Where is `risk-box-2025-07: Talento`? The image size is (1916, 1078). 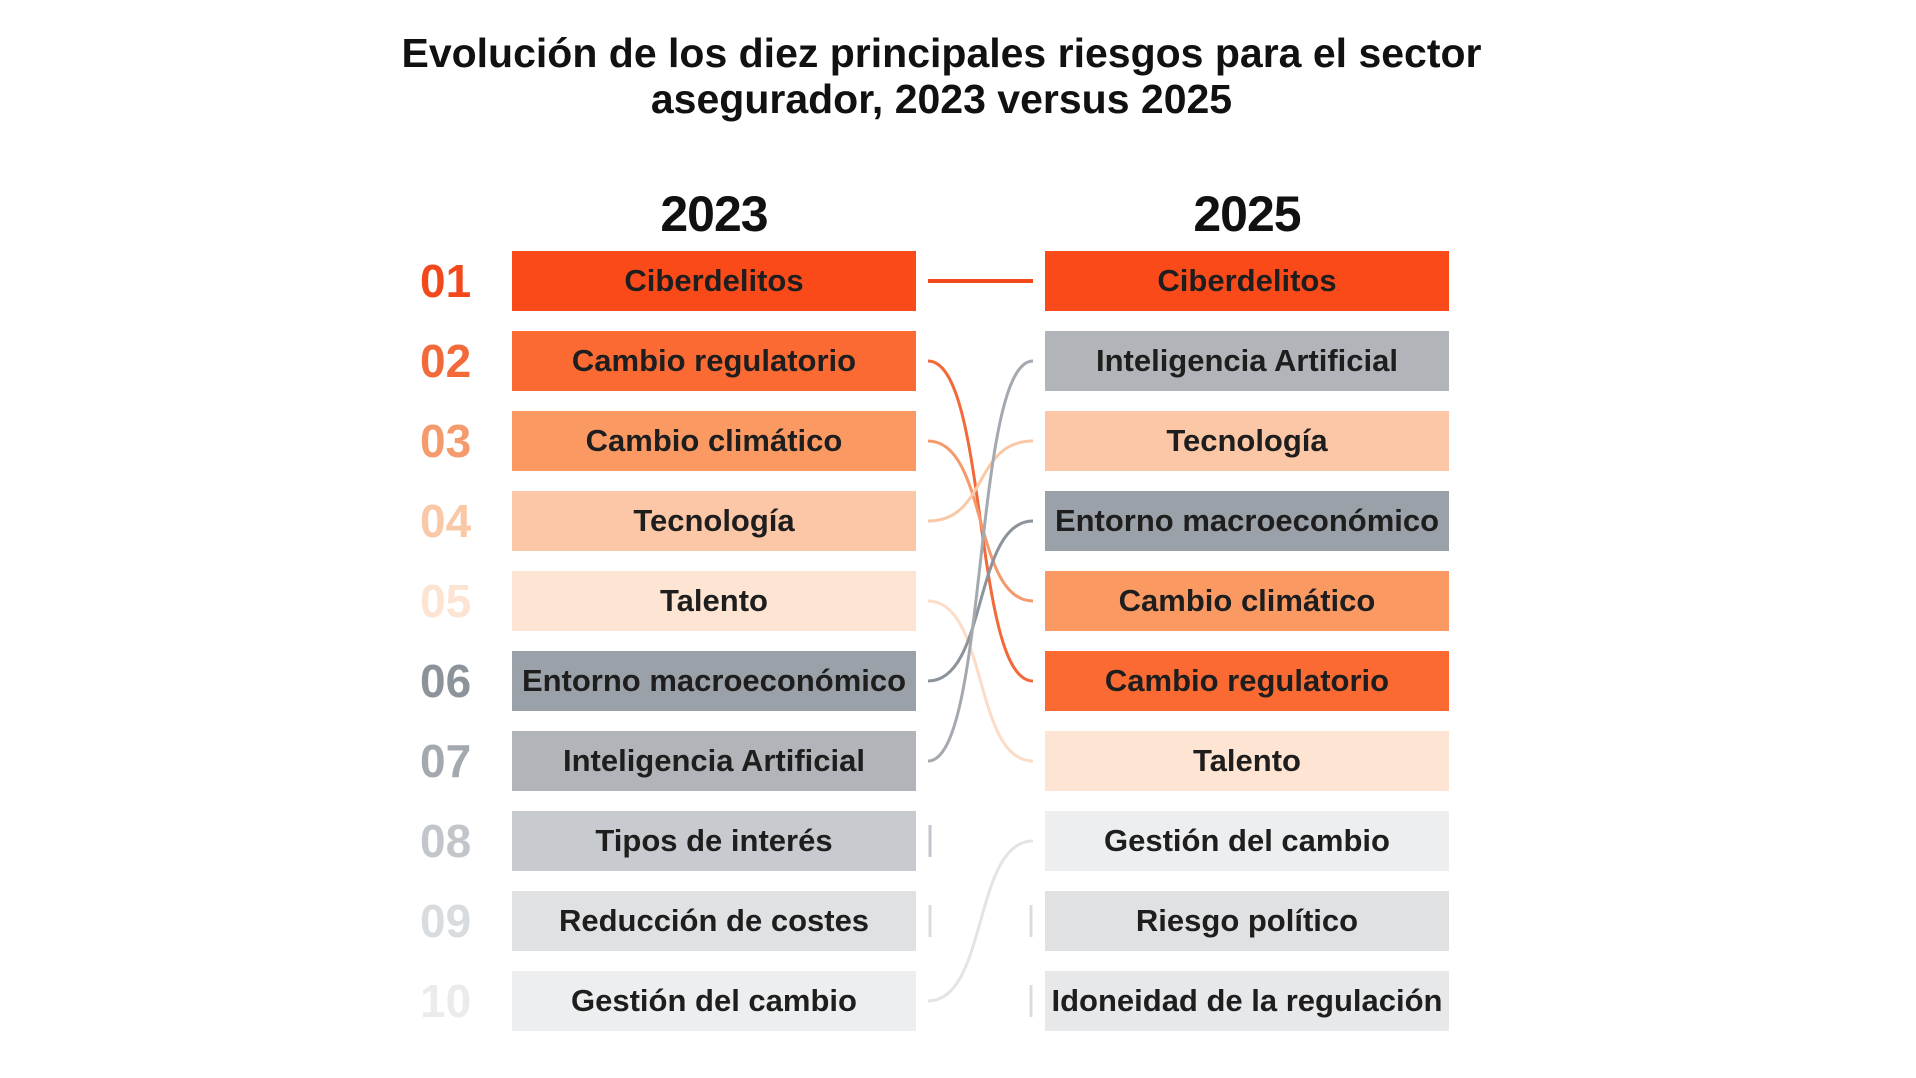 risk-box-2025-07: Talento is located at coordinates (1247, 761).